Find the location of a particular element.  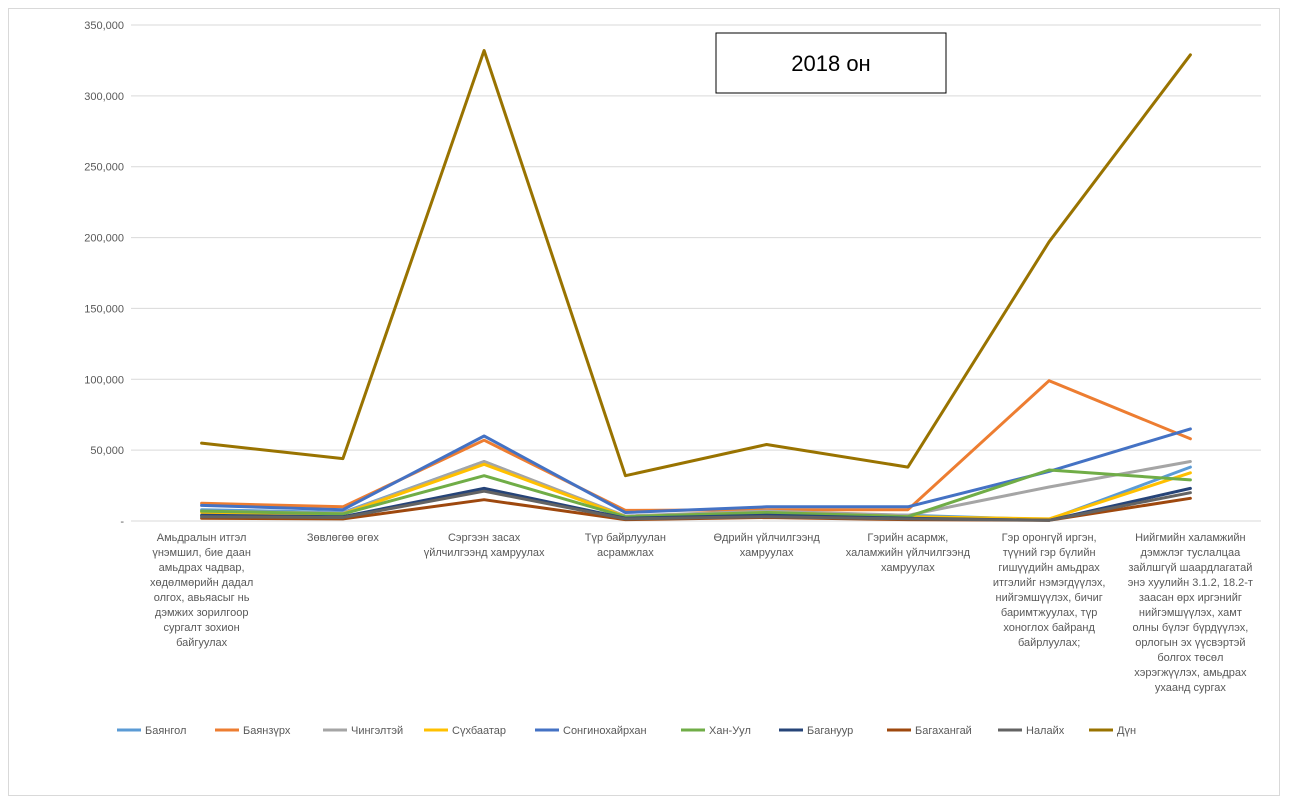

category-label-line: заасан өрх иргэнийг is located at coordinates (1190, 598).